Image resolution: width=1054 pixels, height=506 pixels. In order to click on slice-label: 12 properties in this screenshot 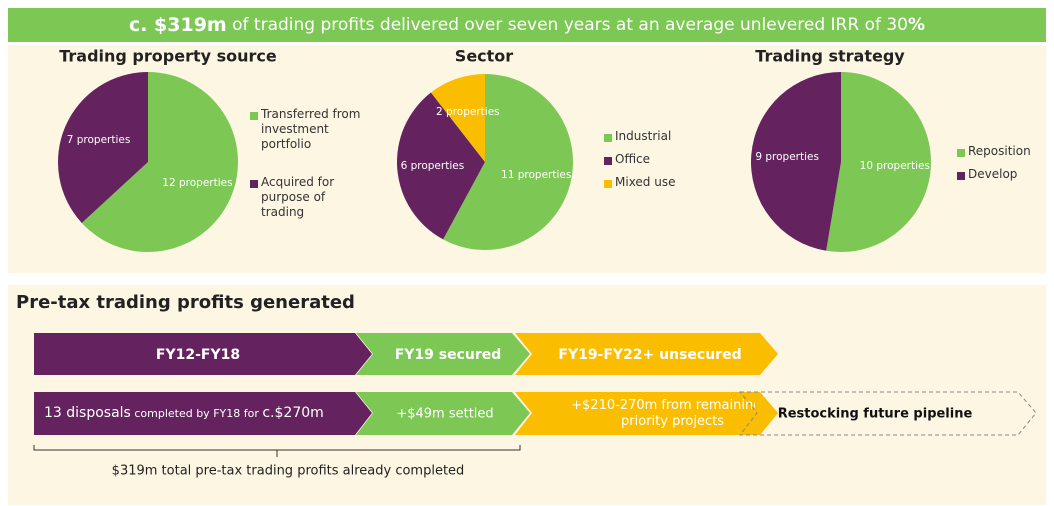, I will do `click(197, 183)`.